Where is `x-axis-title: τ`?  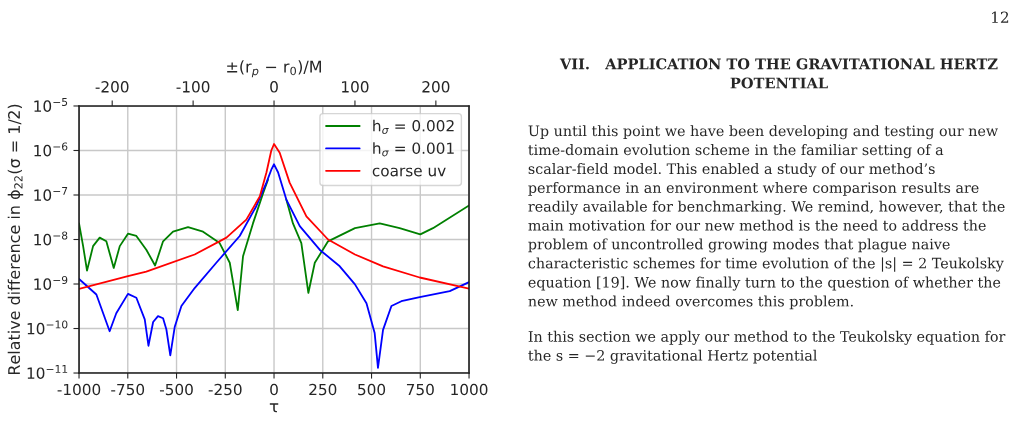 x-axis-title: τ is located at coordinates (274, 408).